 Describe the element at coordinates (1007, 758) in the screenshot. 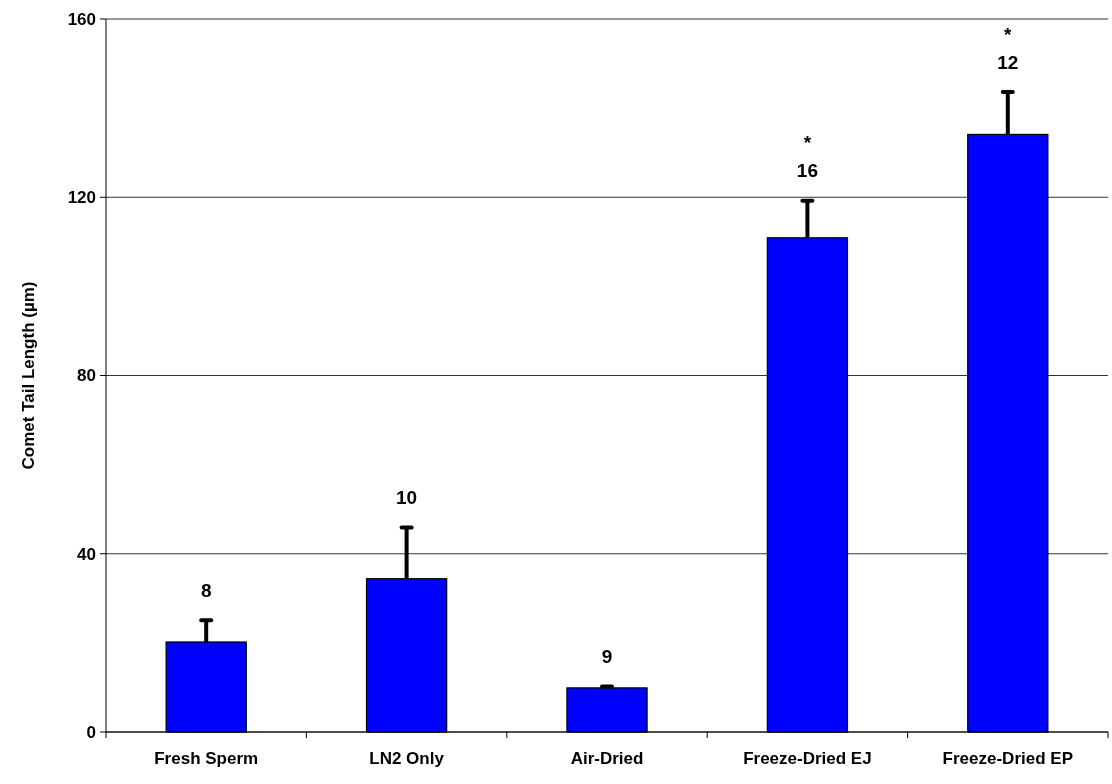

I see `x-tick-label: Freeze-Dried EP` at that location.